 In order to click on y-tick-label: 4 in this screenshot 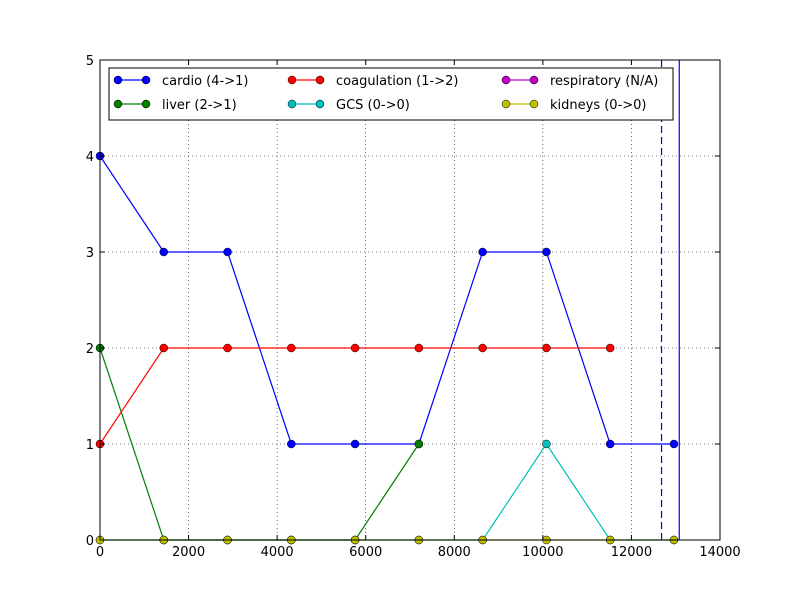, I will do `click(90, 157)`.